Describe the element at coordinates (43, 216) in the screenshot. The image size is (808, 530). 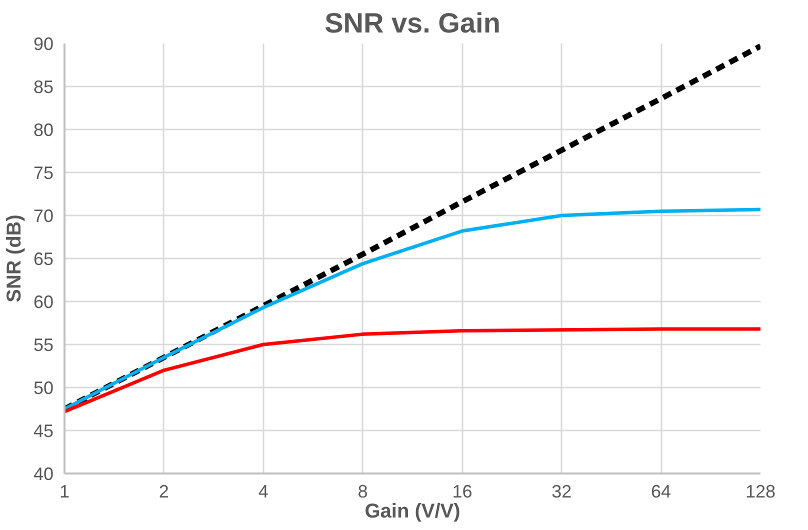
I see `y-tick-label: 70` at that location.